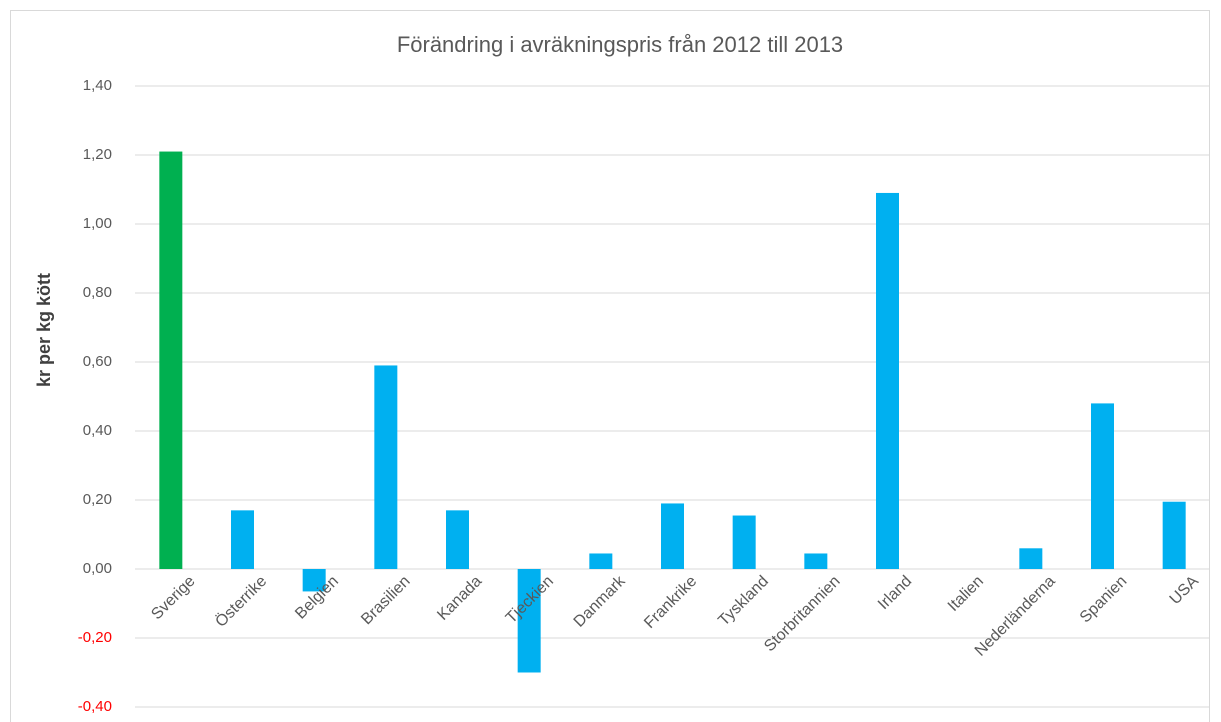  Describe the element at coordinates (95, 706) in the screenshot. I see `y-tick-label: -0,40` at that location.